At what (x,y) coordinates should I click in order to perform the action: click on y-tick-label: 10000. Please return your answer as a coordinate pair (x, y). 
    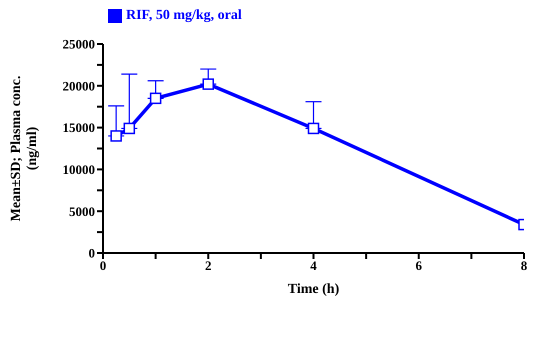
    Looking at the image, I should click on (78, 170).